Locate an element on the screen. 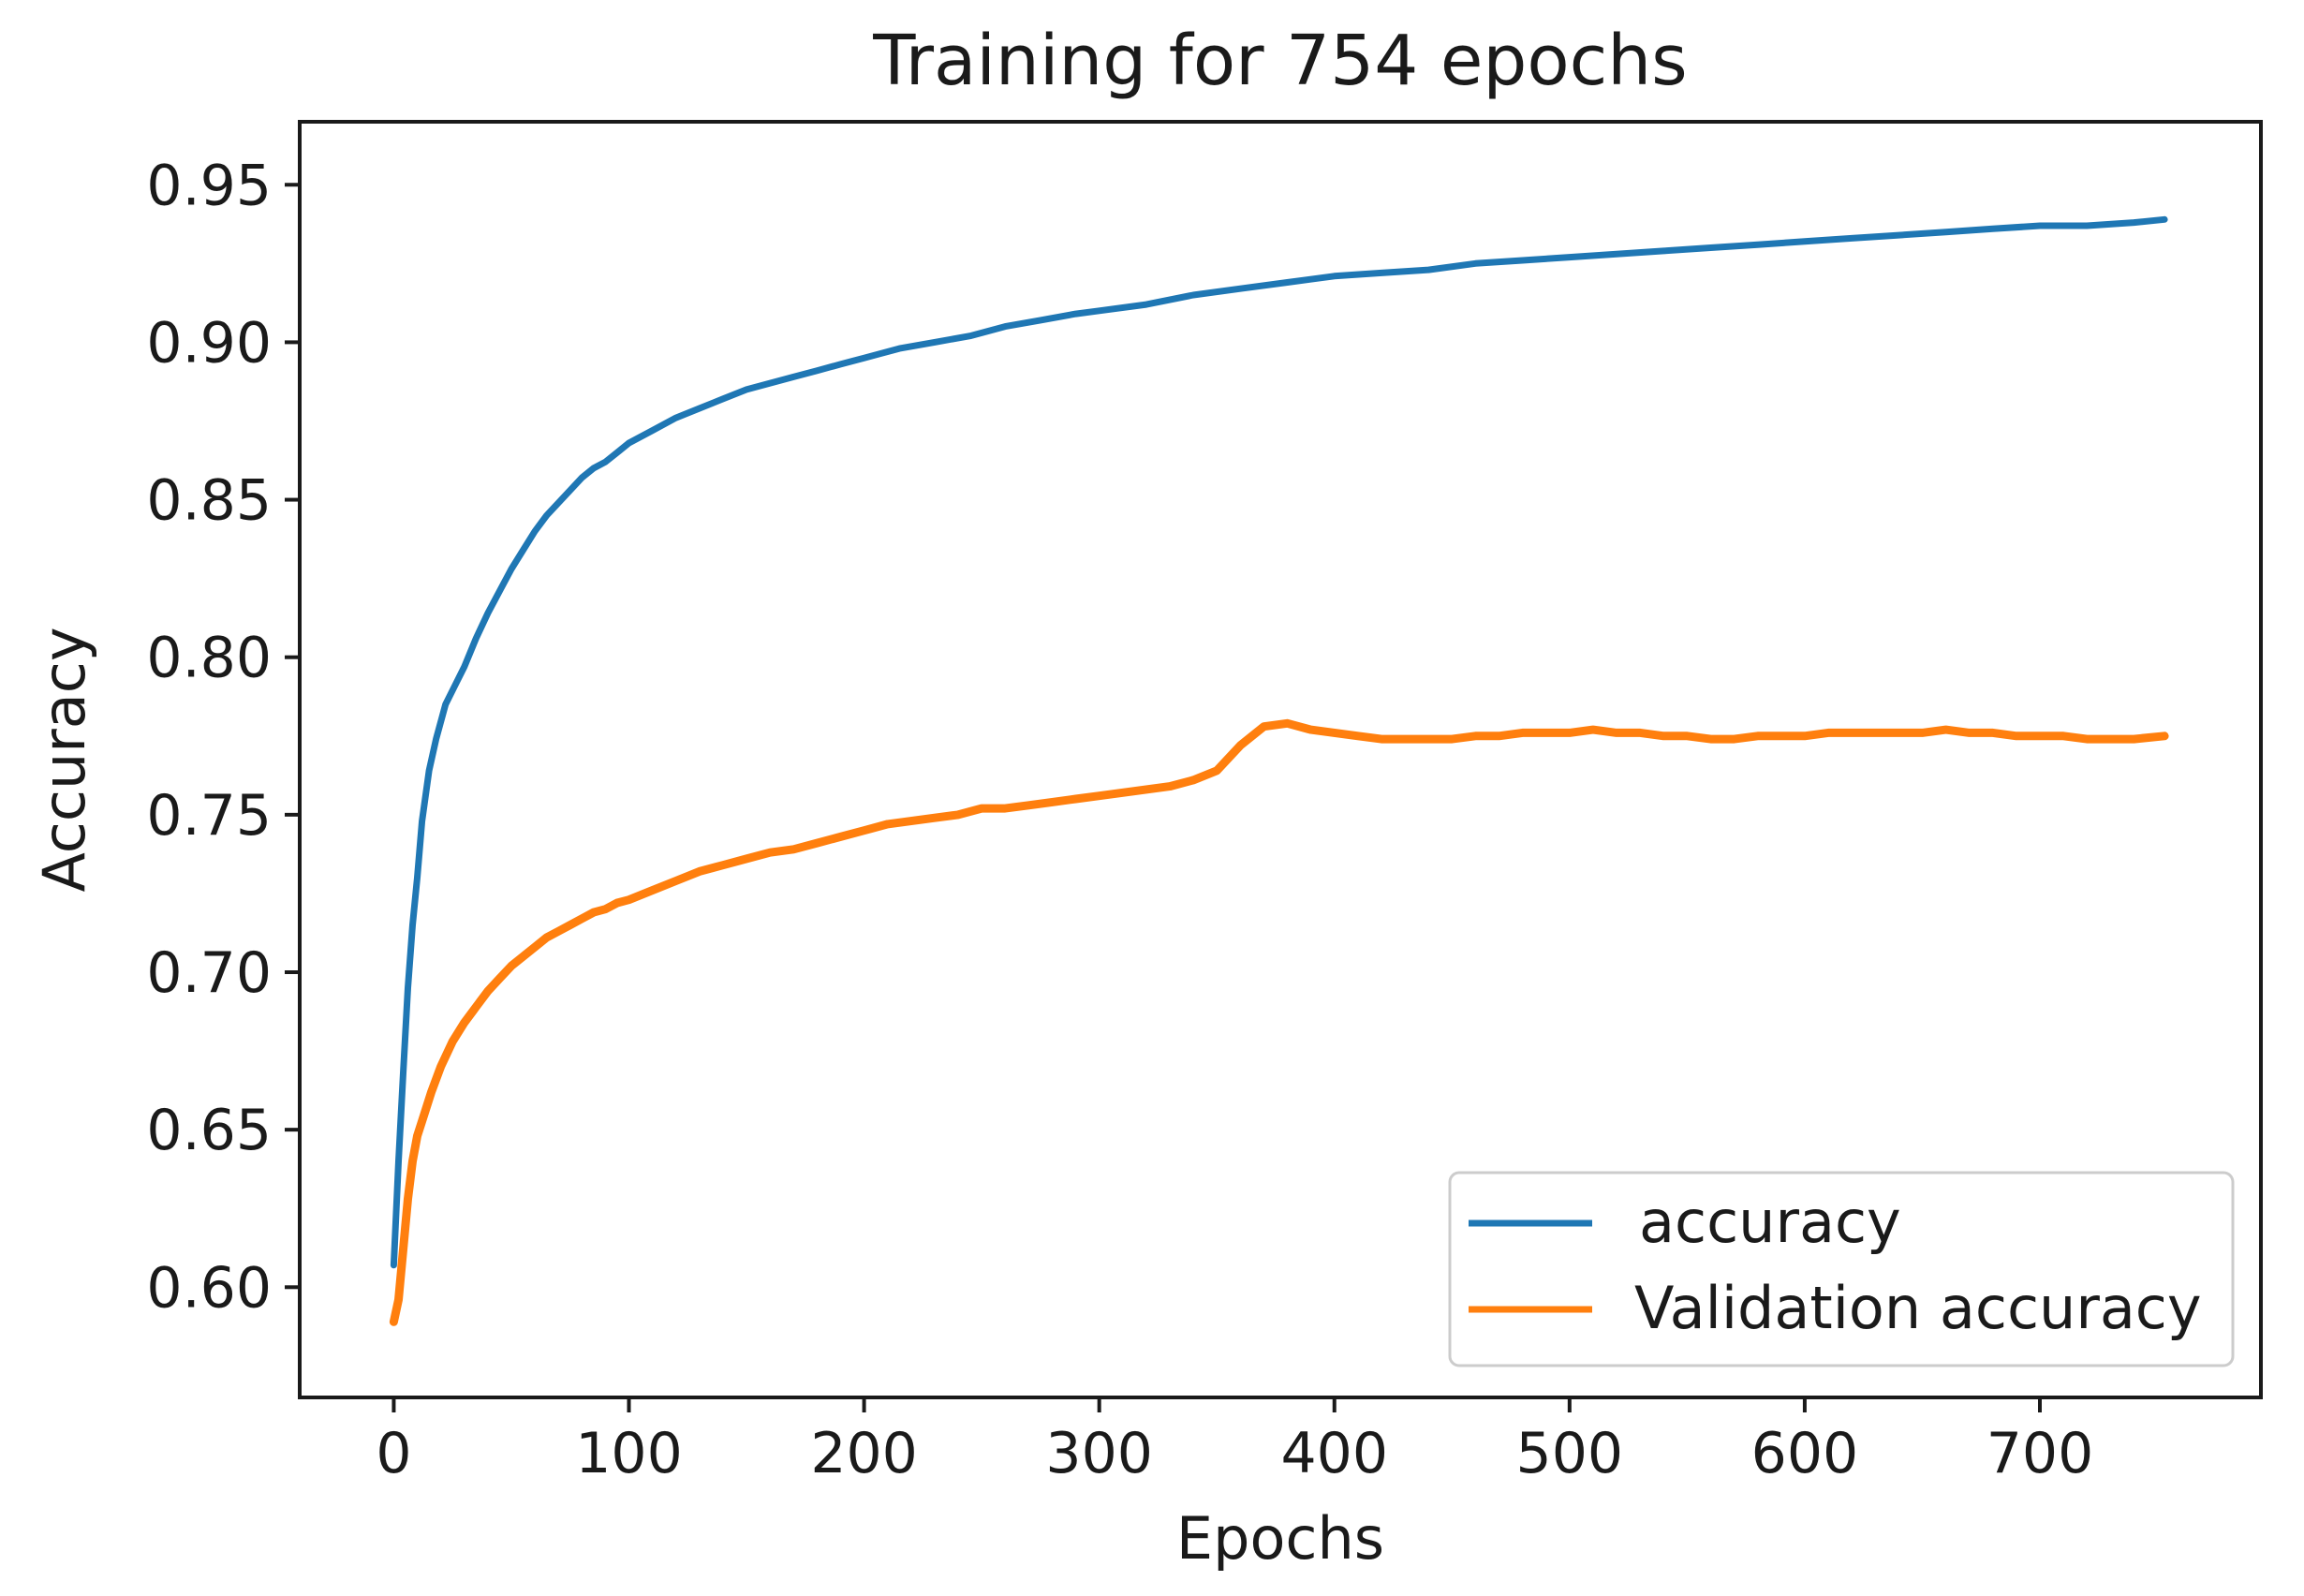 This screenshot has width=2304, height=1596. legend-label-accuracy: accuracy is located at coordinates (1770, 1222).